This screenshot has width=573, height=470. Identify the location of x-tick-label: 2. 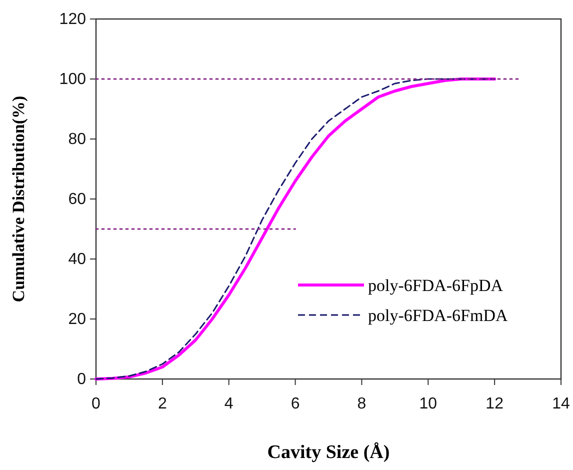
(162, 403).